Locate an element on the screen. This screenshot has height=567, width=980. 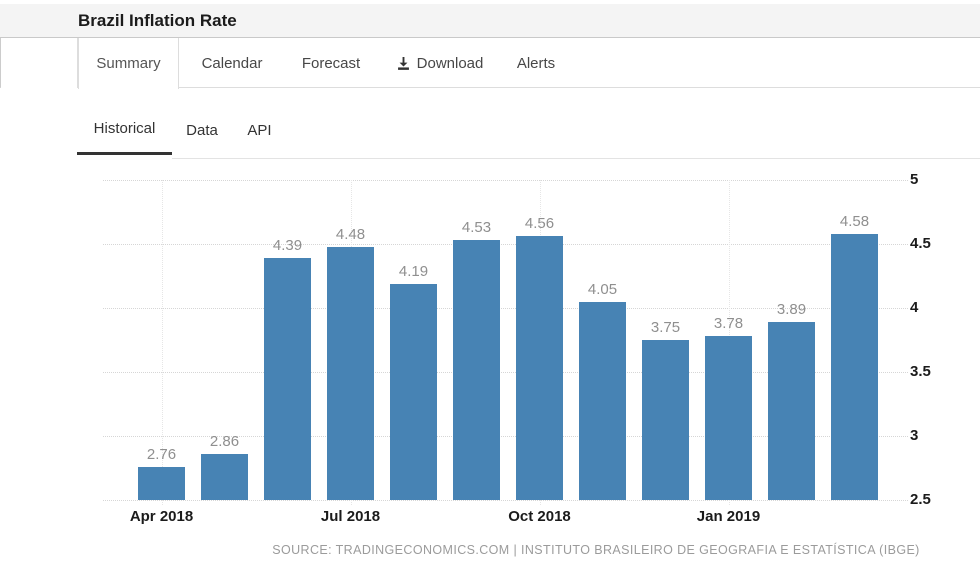
subtab-divider is located at coordinates (576, 158).